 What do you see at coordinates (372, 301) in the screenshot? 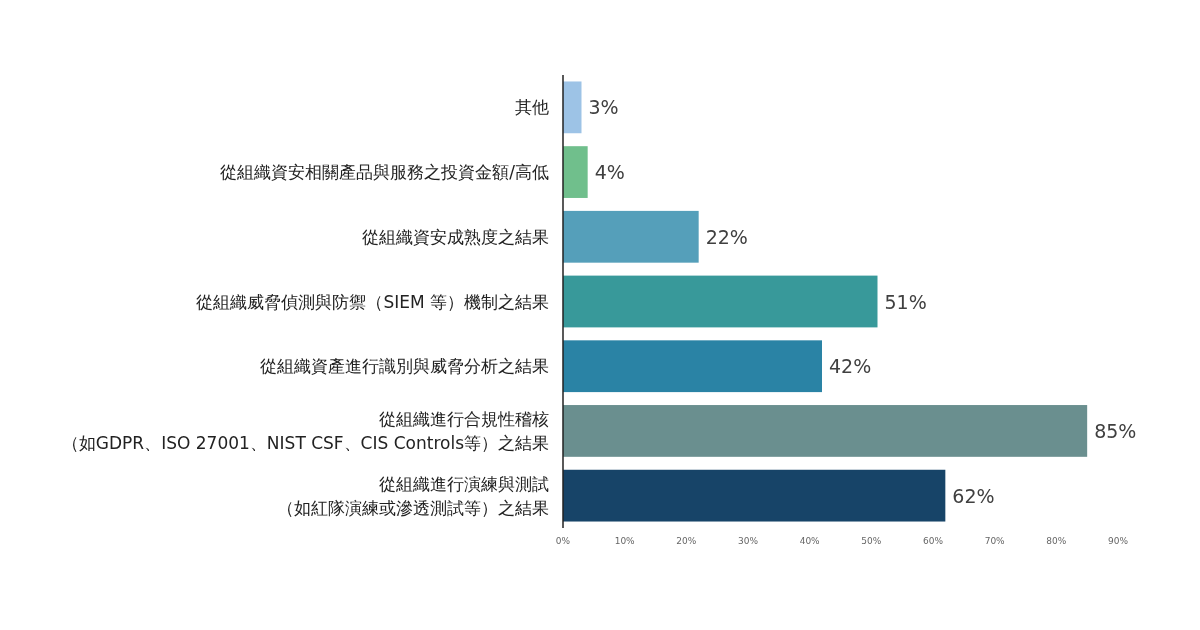
I see `y-tick-label: 從組織威脅偵測與防禦（SIEM 等）機制之結果` at bounding box center [372, 301].